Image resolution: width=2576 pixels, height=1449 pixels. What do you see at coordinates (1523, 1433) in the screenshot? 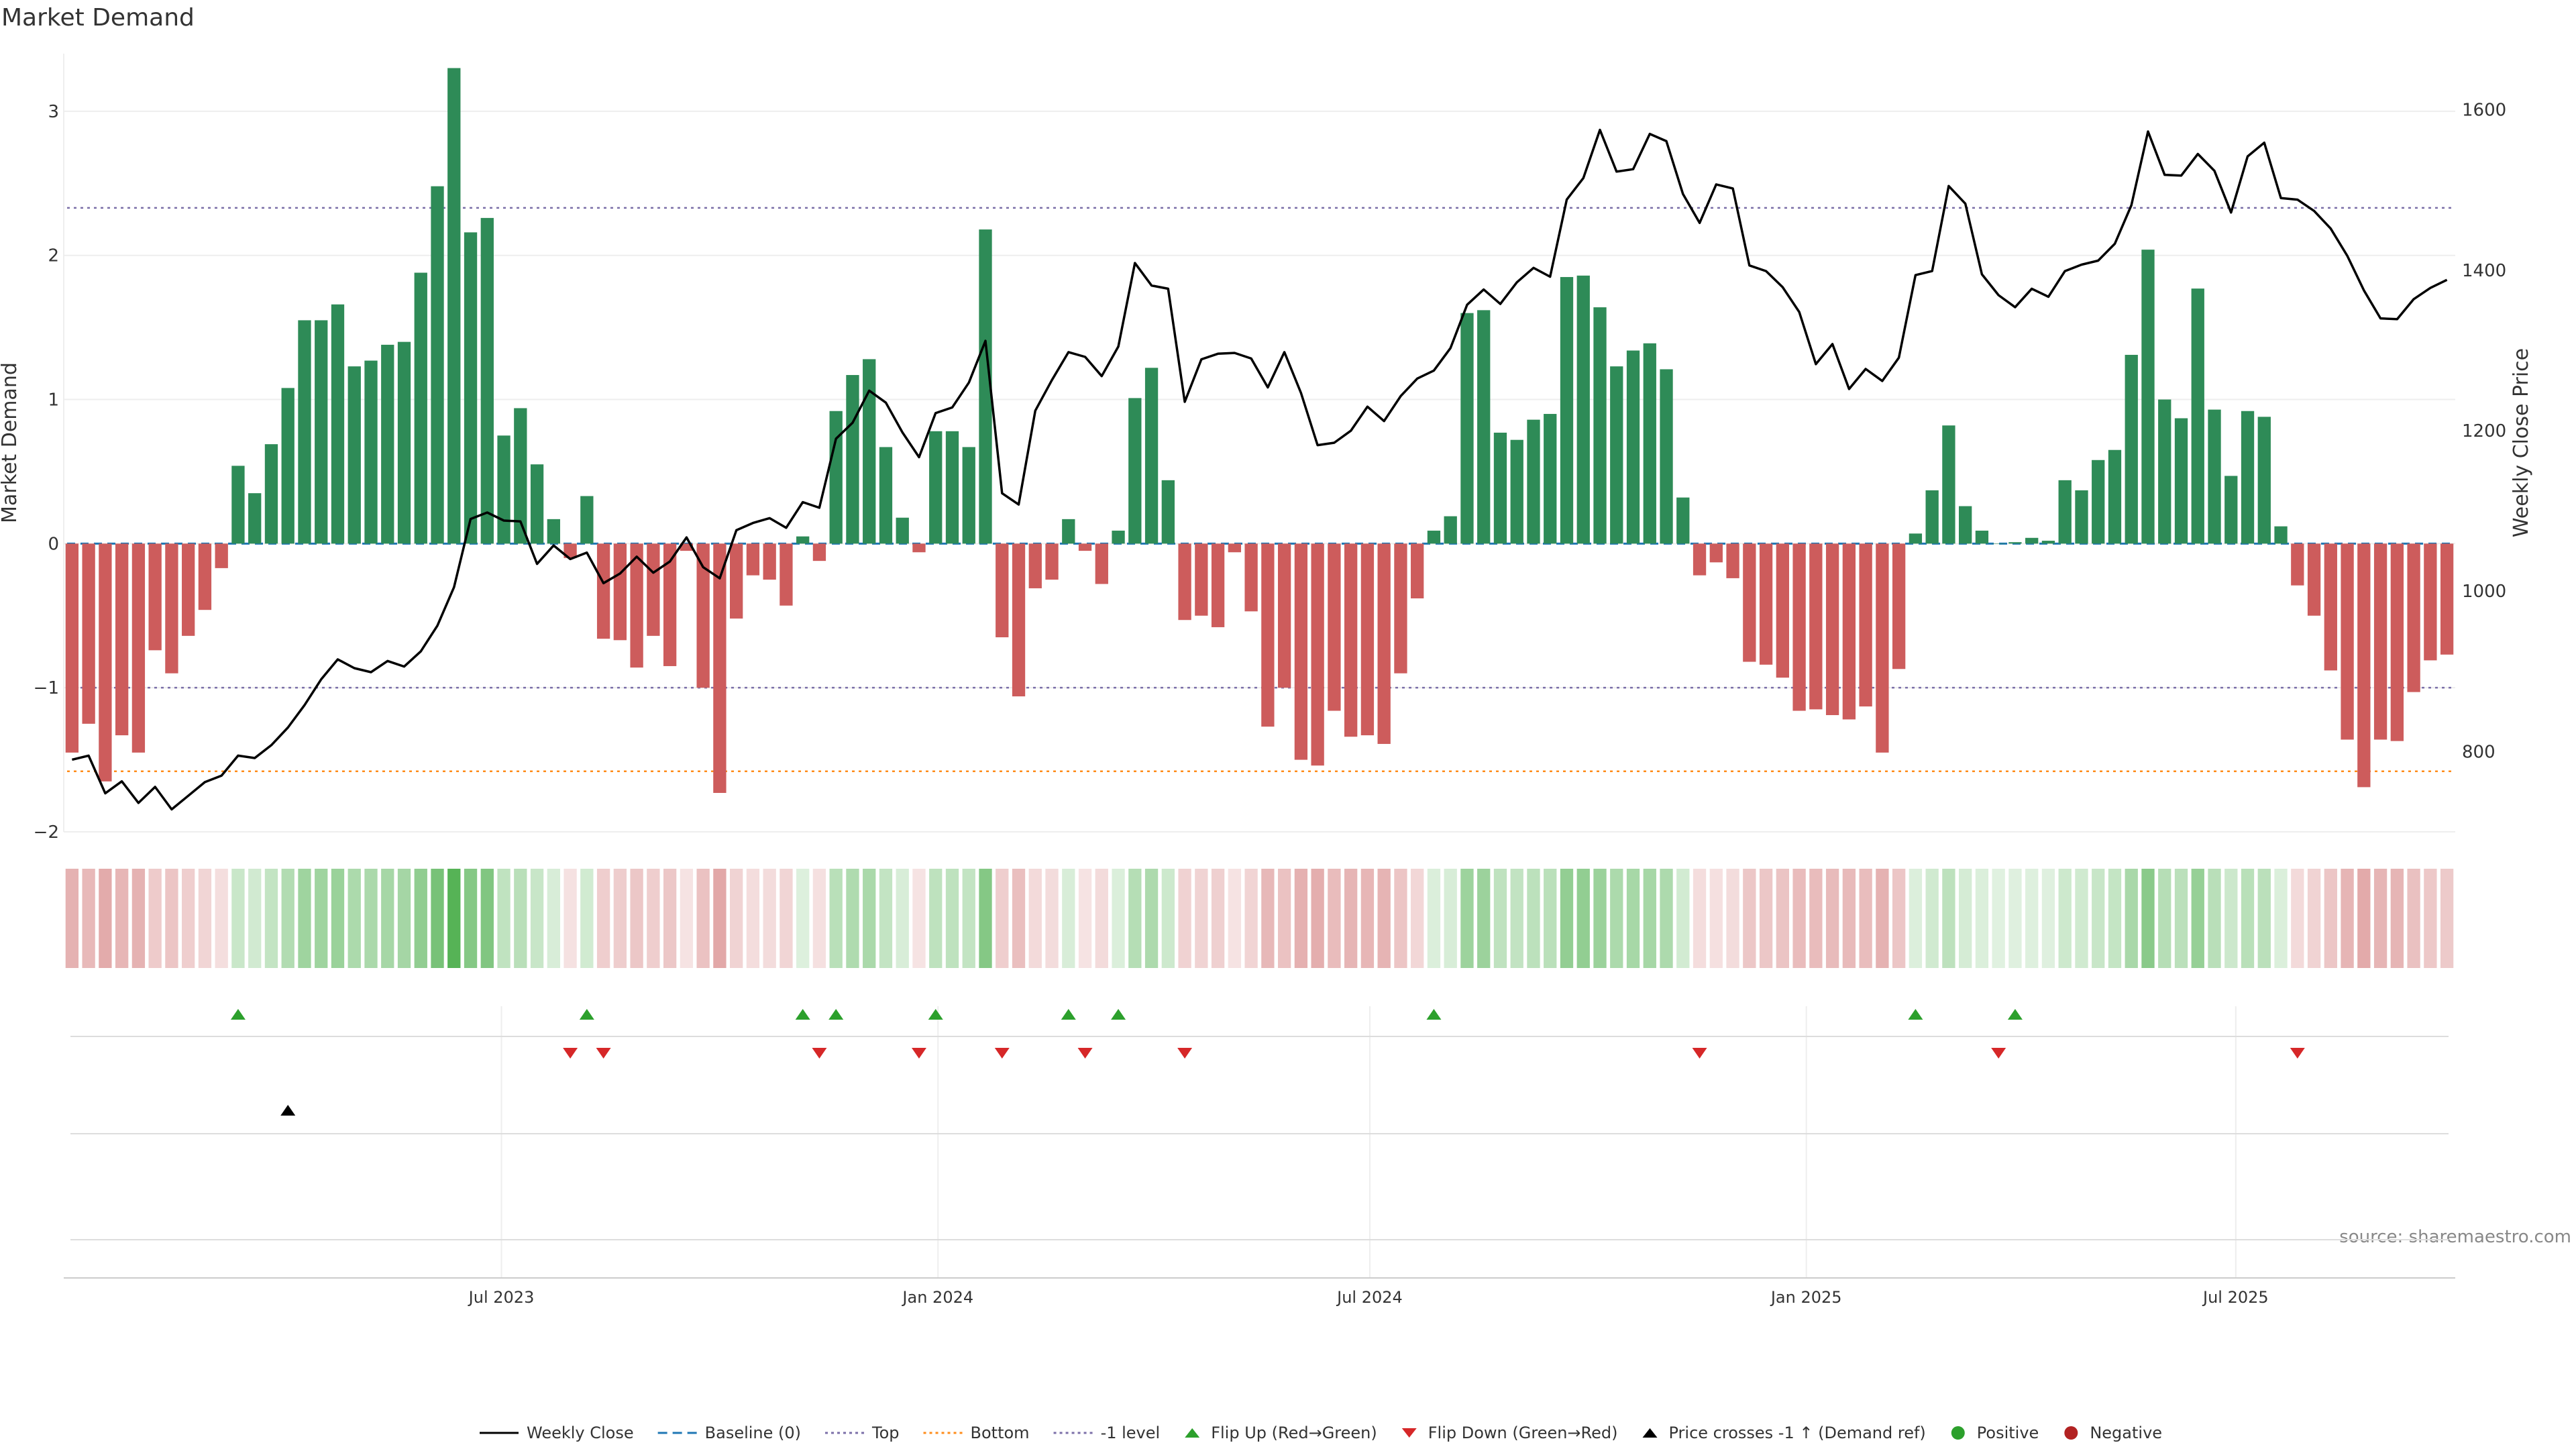
I see `legend-label-6: Flip Down (Green→Red)` at bounding box center [1523, 1433].